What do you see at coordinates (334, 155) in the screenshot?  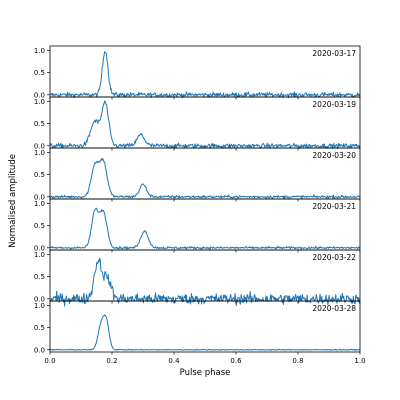 I see `panel-date-label: 2020-03-20` at bounding box center [334, 155].